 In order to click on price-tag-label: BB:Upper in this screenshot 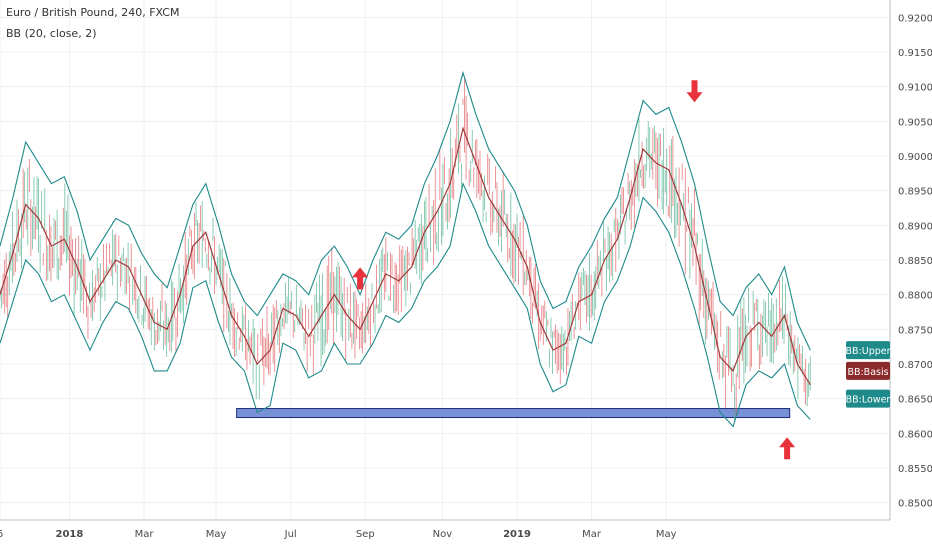, I will do `click(868, 351)`.